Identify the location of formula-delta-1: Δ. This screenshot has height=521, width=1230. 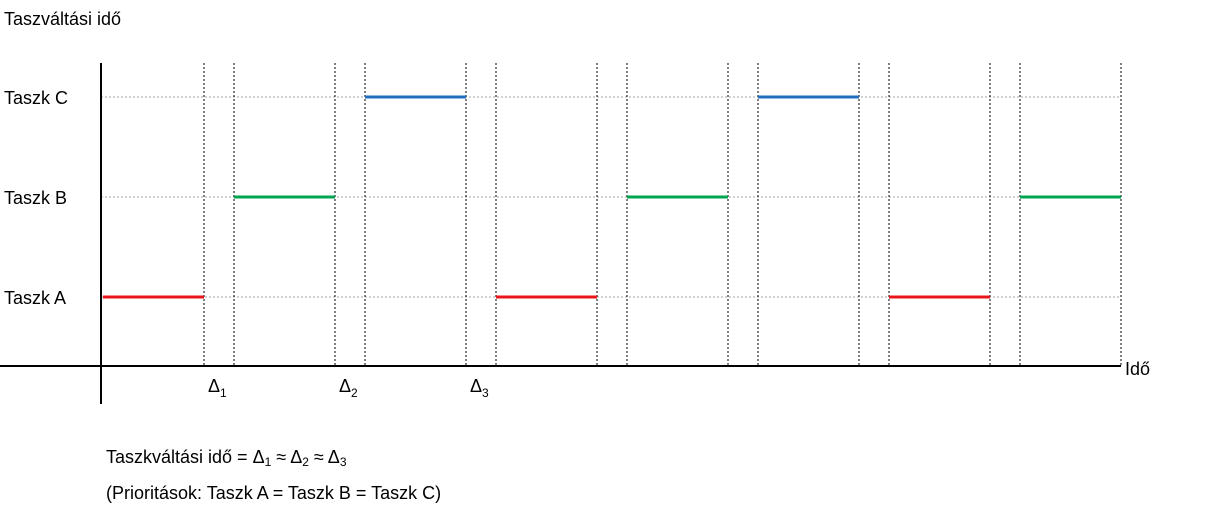
(258, 457).